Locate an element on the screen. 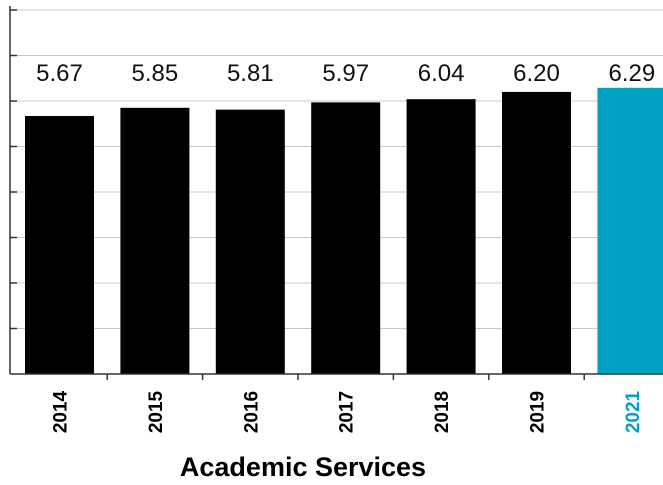 The image size is (663, 485). x-tick-label-2018: 2018 is located at coordinates (442, 412).